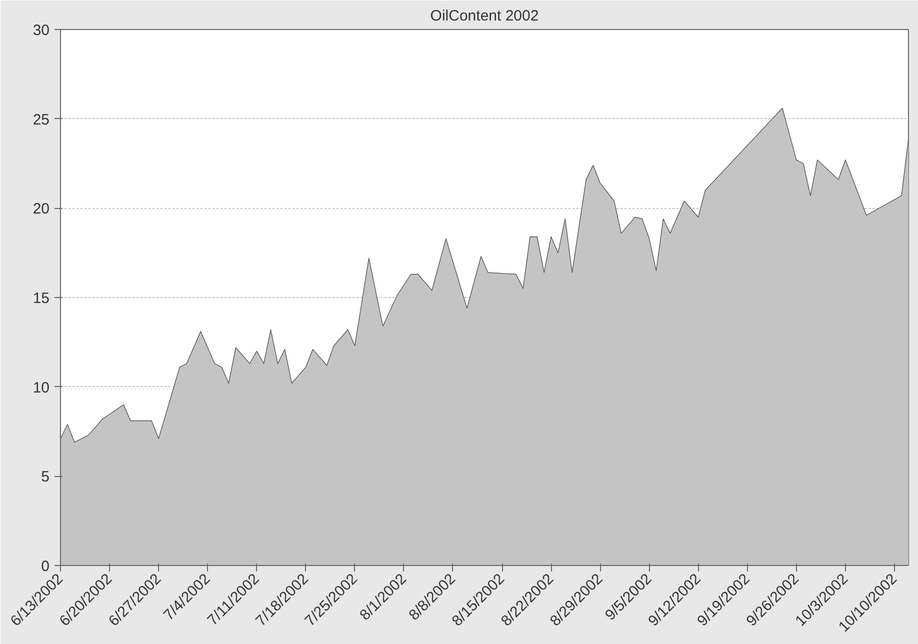  I want to click on y-tick-label: 25, so click(41, 119).